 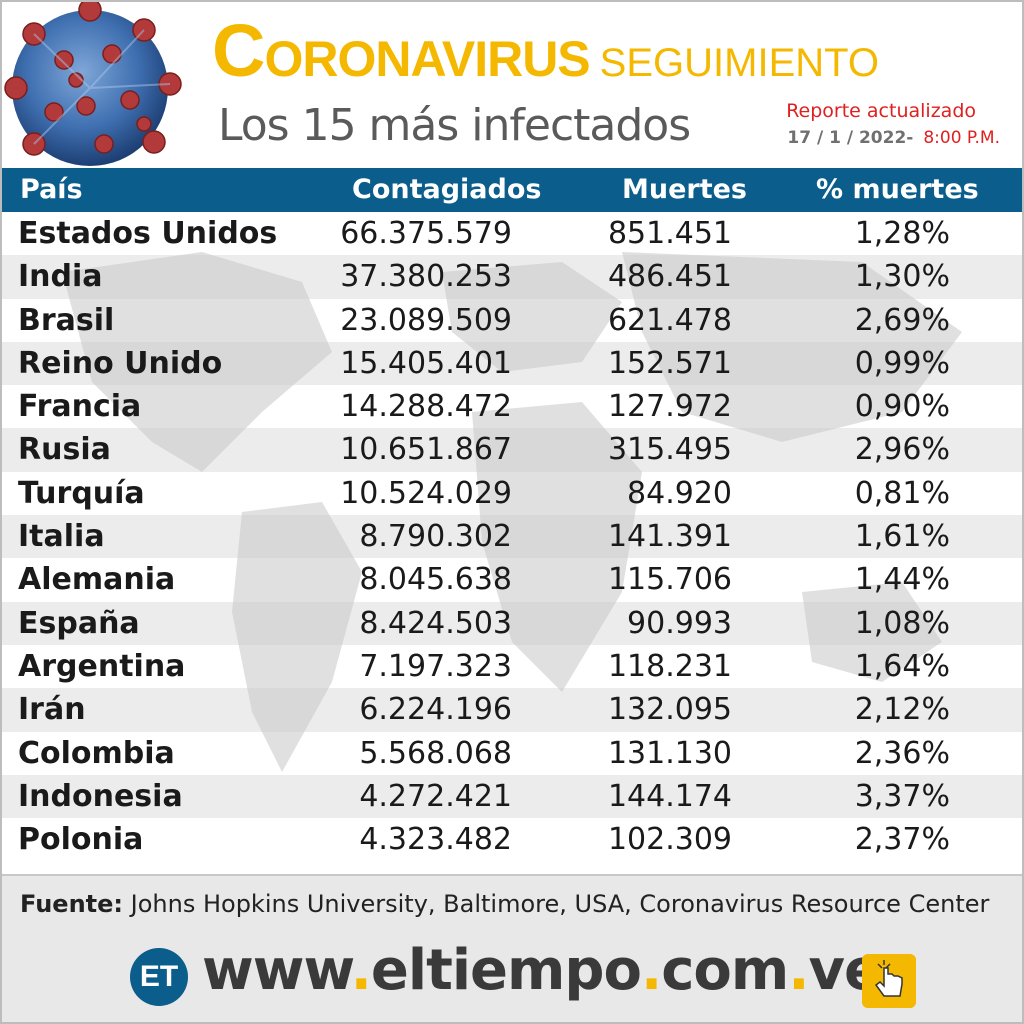 I want to click on table-row: Francia 14.288.472 127.972 0,90%, so click(x=512, y=406).